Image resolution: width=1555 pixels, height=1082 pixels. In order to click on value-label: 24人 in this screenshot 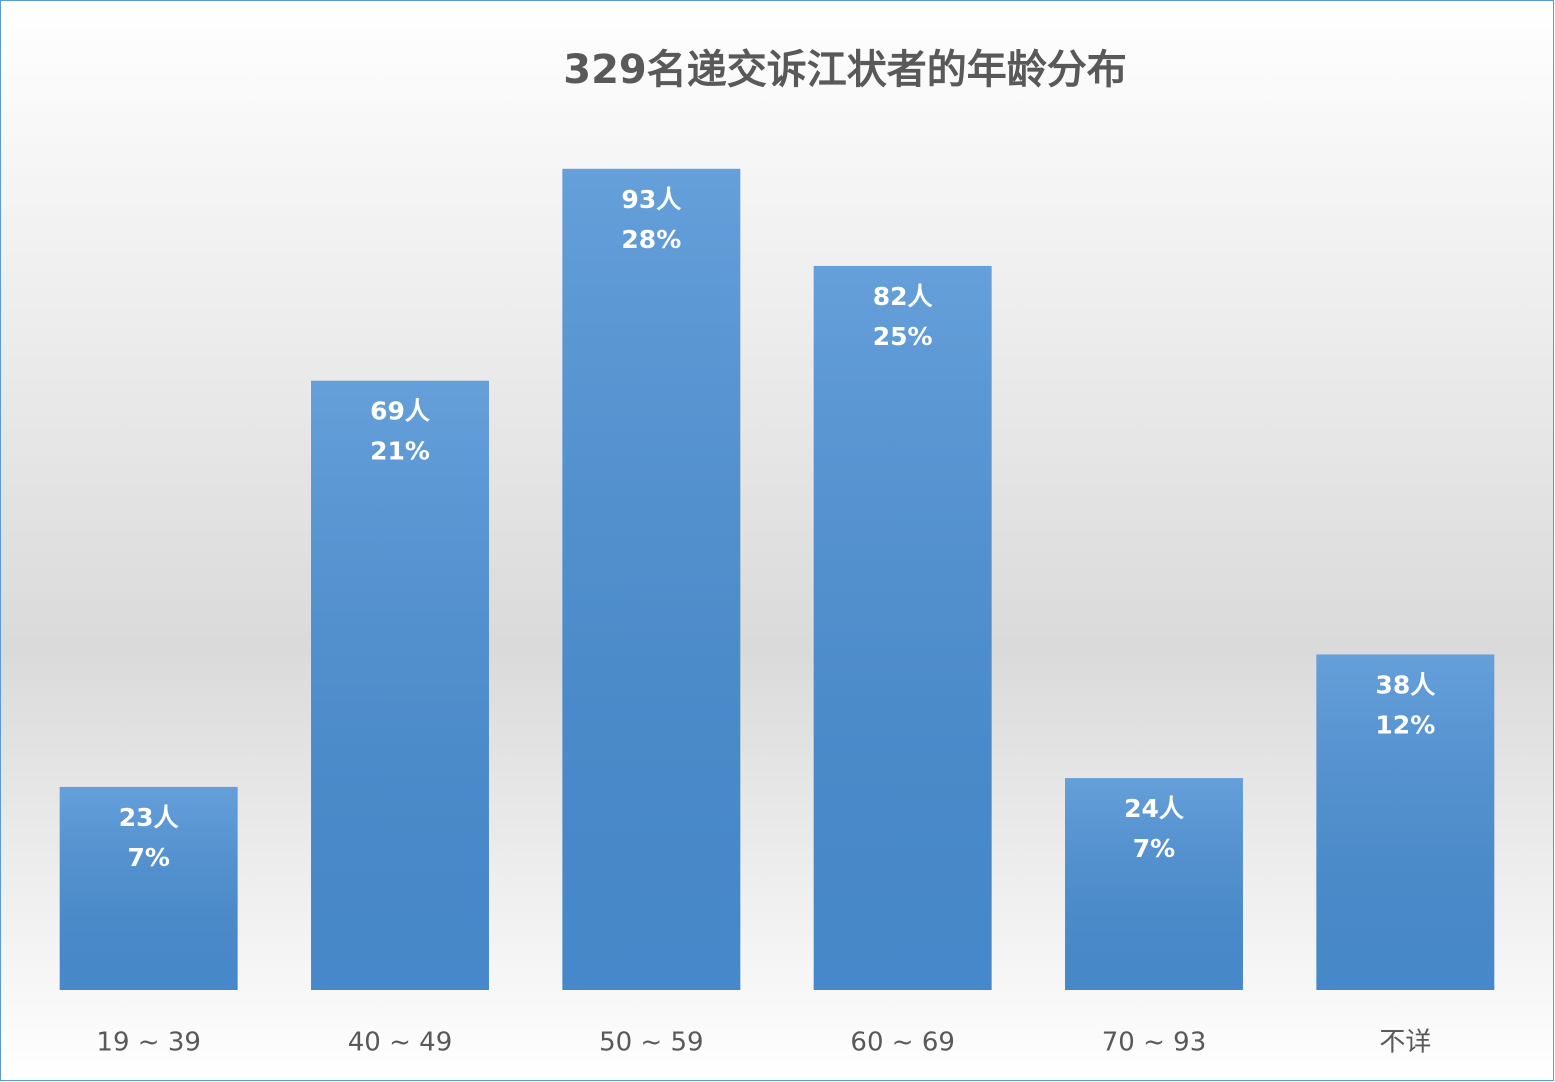, I will do `click(1154, 808)`.